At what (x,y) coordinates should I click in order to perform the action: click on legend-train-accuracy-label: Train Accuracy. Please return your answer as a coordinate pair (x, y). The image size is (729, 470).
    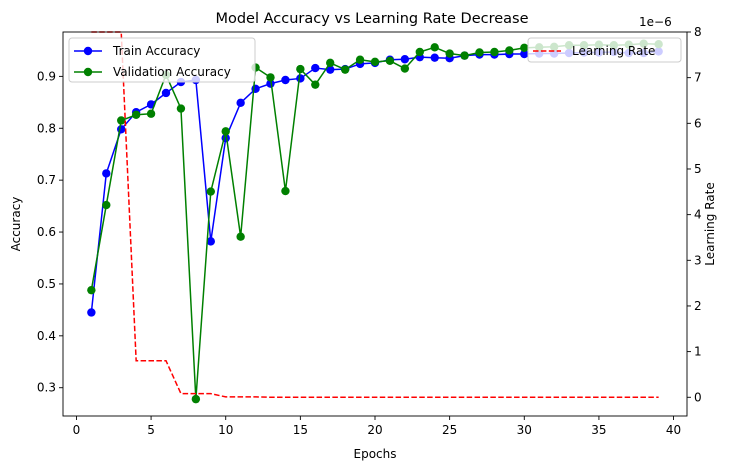
    Looking at the image, I should click on (156, 51).